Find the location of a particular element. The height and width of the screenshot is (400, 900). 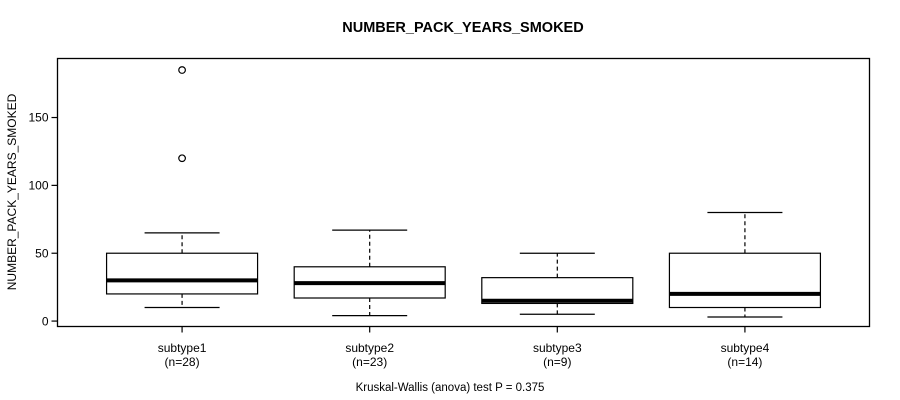

x-category-count: (n=23) is located at coordinates (369, 362).